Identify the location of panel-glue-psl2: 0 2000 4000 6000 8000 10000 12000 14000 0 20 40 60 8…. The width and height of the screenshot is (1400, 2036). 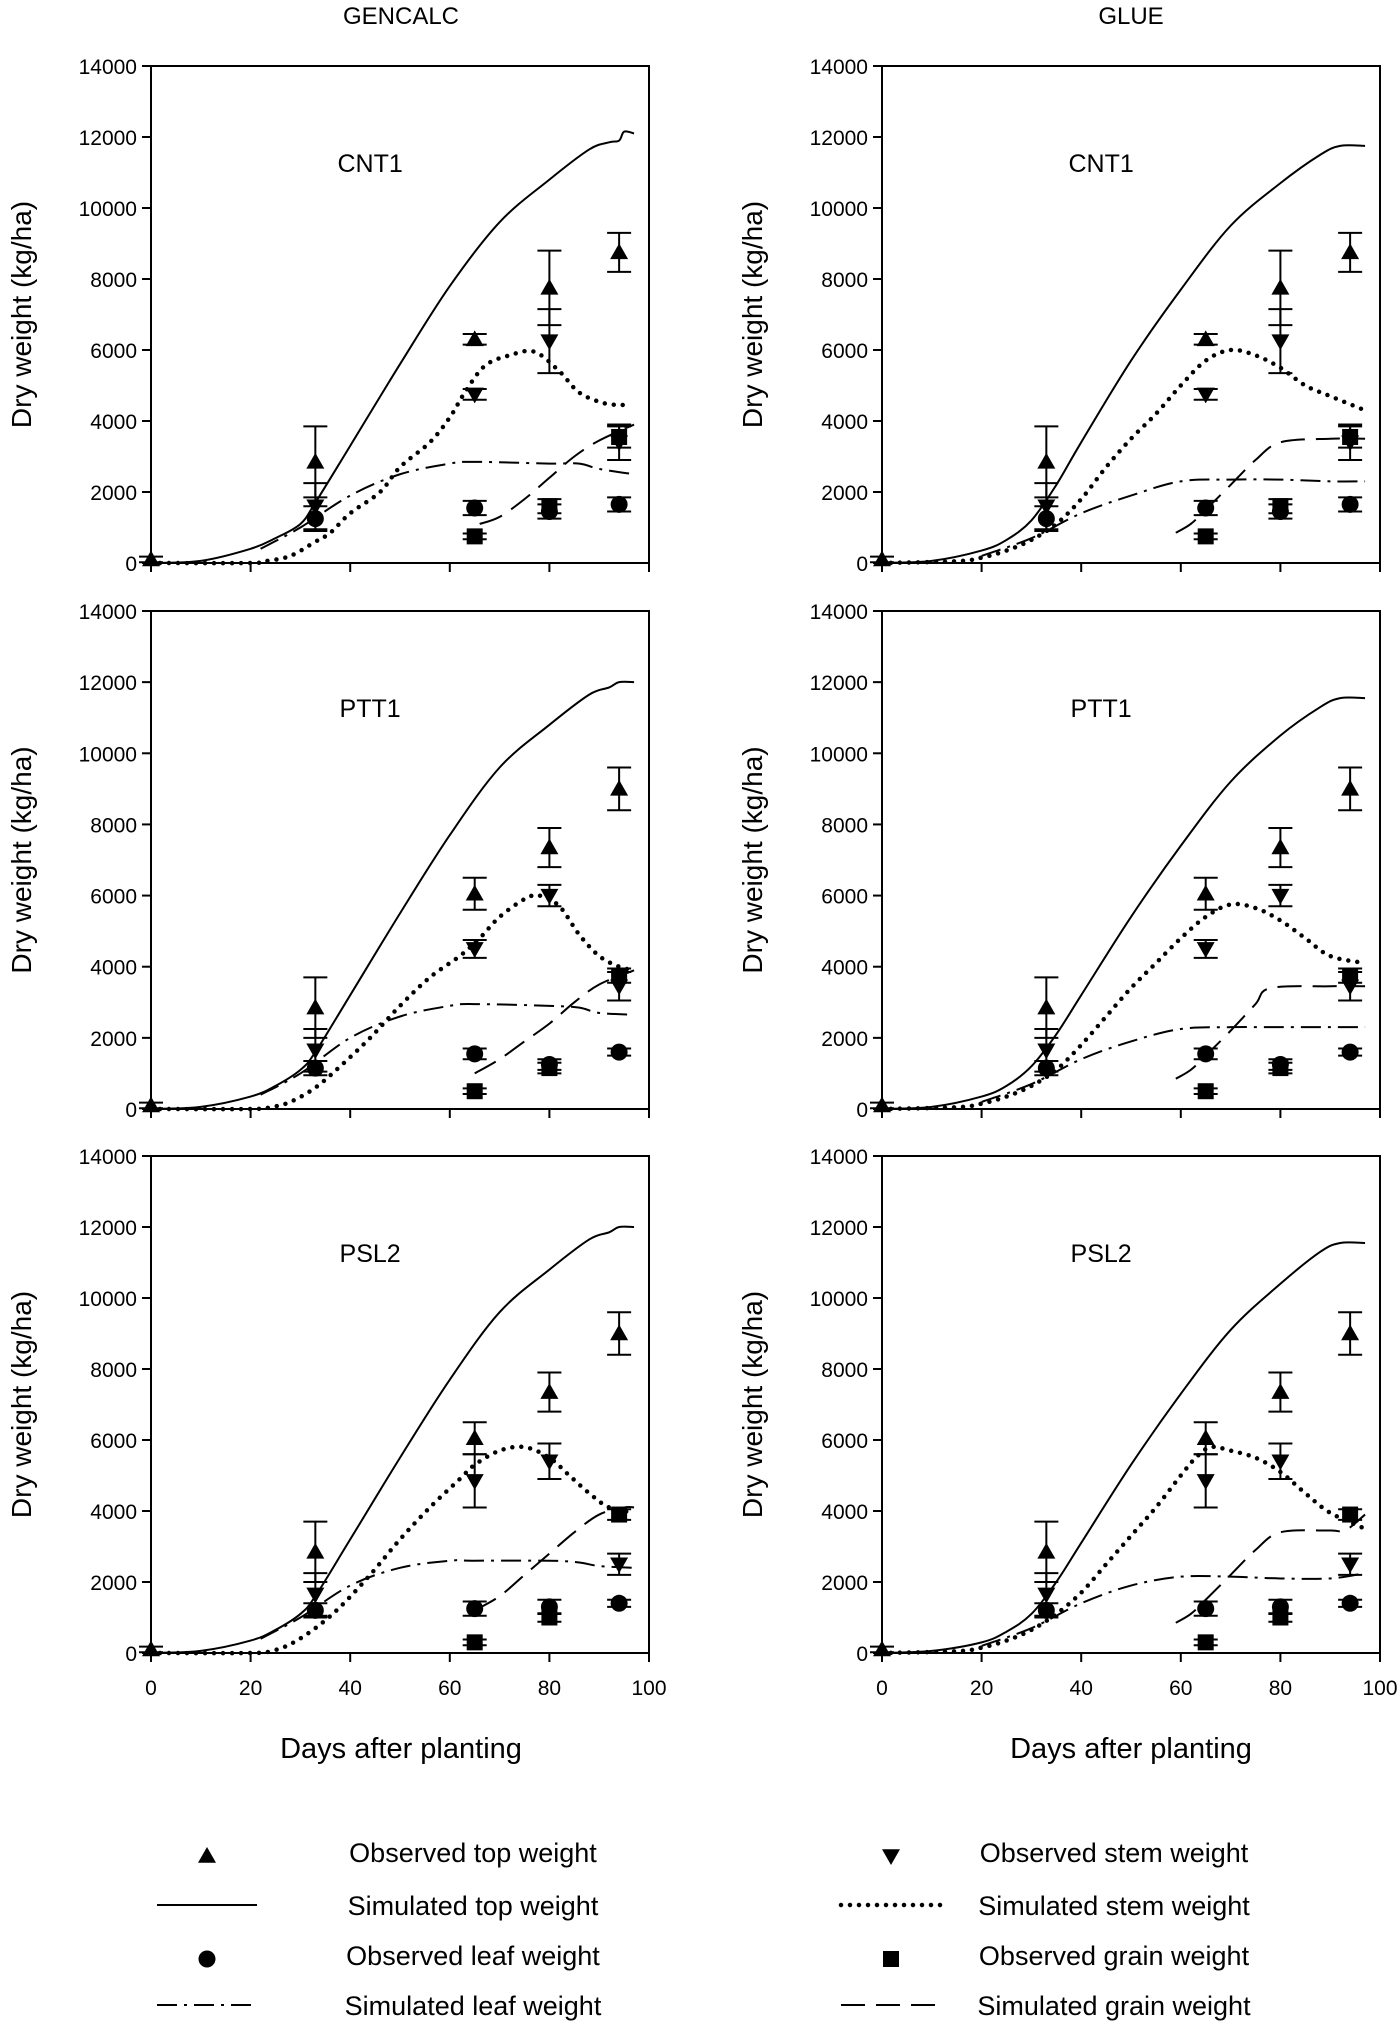
(1067, 1423).